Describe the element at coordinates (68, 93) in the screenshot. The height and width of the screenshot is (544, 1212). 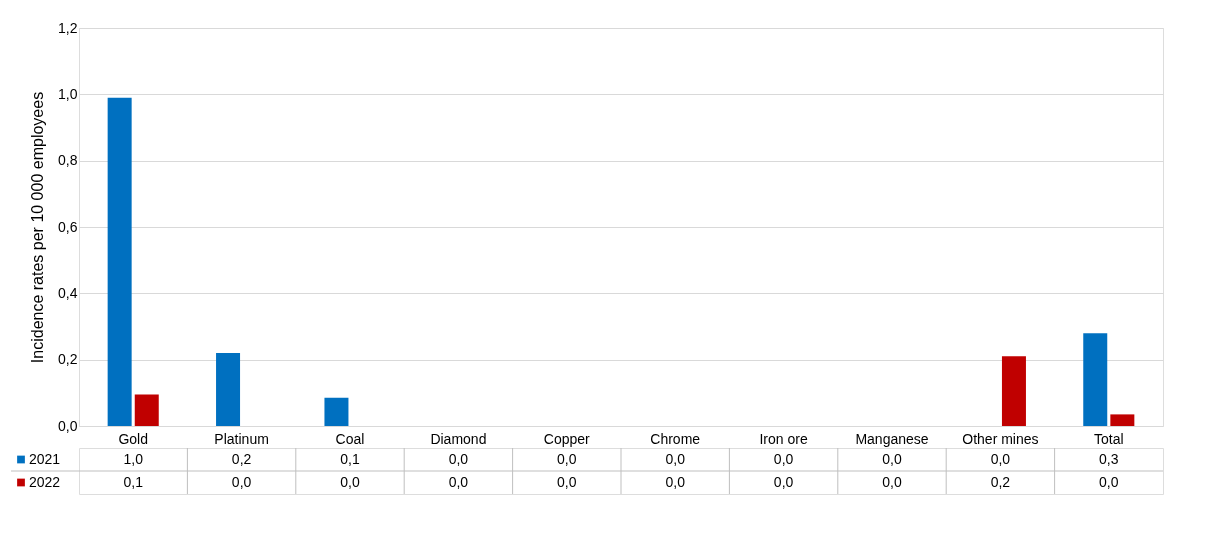
I see `y-tick-label: 1,0` at that location.